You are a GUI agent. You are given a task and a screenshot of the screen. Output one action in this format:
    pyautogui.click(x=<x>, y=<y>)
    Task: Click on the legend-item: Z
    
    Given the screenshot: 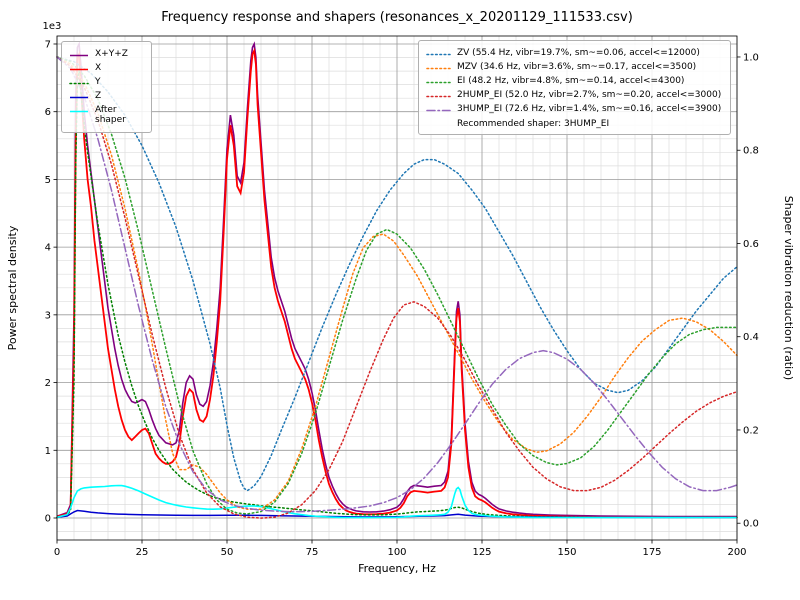 What is the action you would take?
    pyautogui.click(x=106, y=97)
    